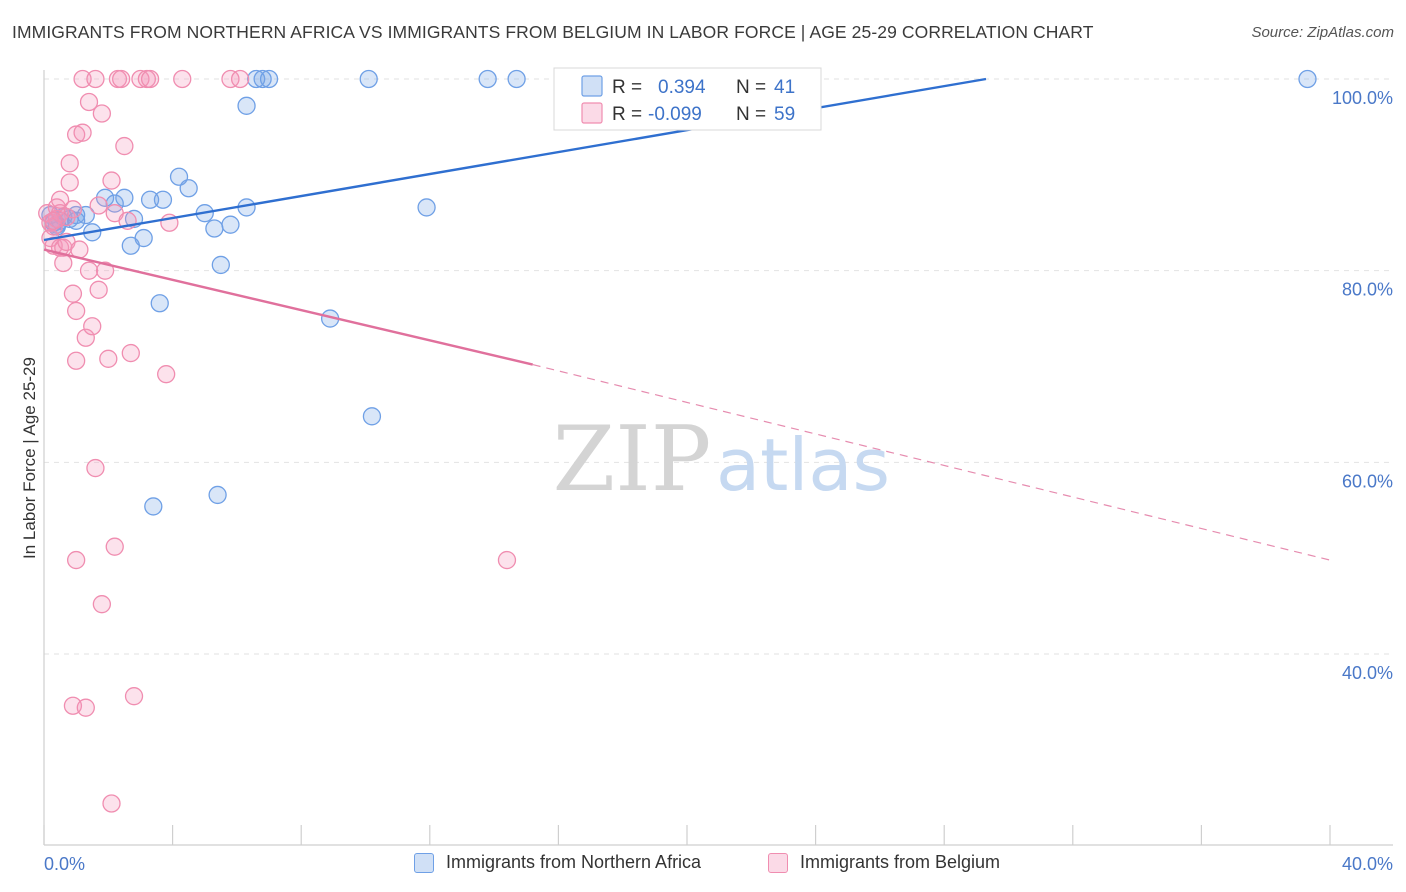 The height and width of the screenshot is (892, 1406). Describe the element at coordinates (627, 87) in the screenshot. I see `legend-r-label-1: R =` at that location.